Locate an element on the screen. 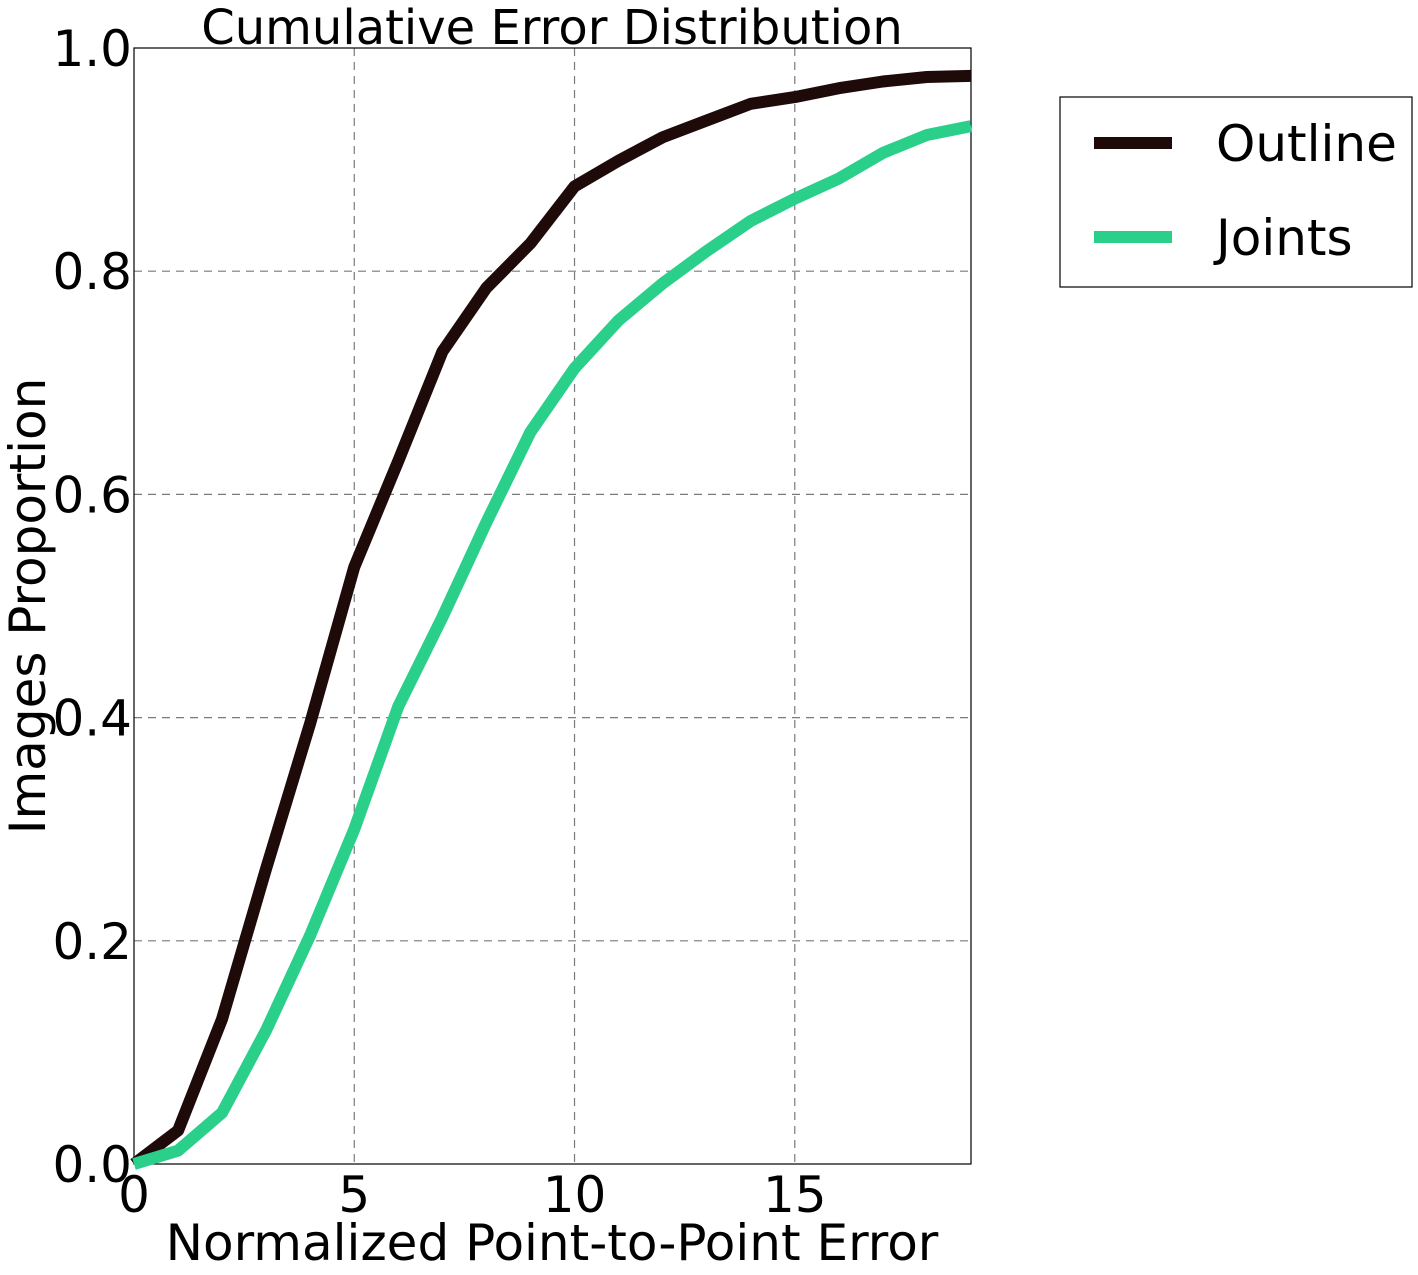  y-tick-label: 0.4 is located at coordinates (92, 719).